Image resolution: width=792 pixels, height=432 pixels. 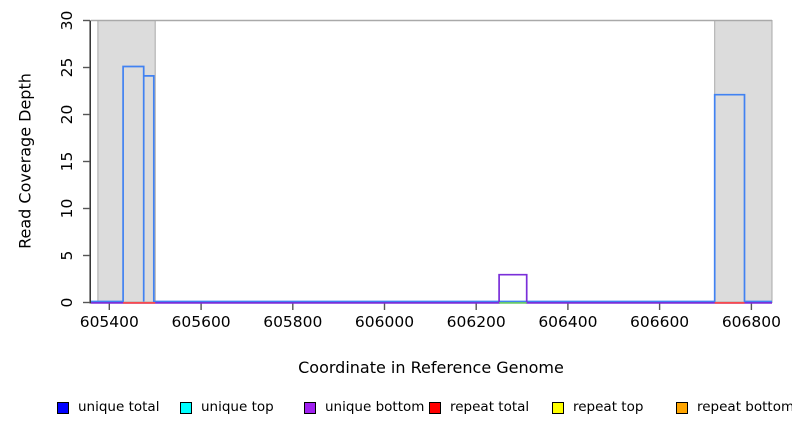 I want to click on y-tick-label: 20, so click(x=67, y=115).